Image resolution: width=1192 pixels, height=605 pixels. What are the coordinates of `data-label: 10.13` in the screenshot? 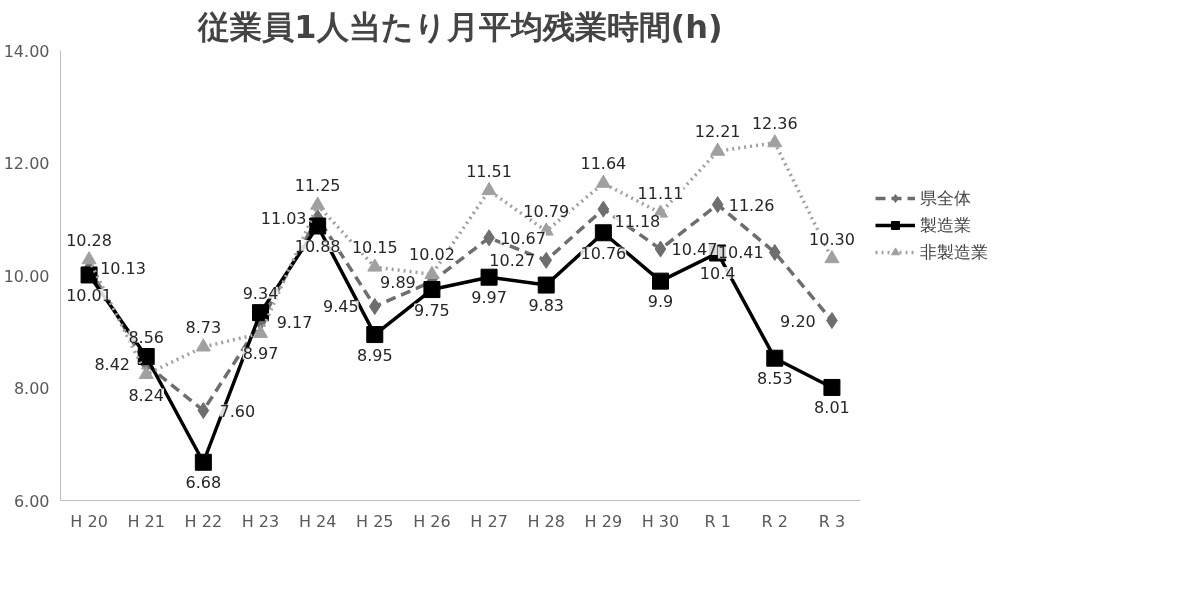 It's located at (123, 269).